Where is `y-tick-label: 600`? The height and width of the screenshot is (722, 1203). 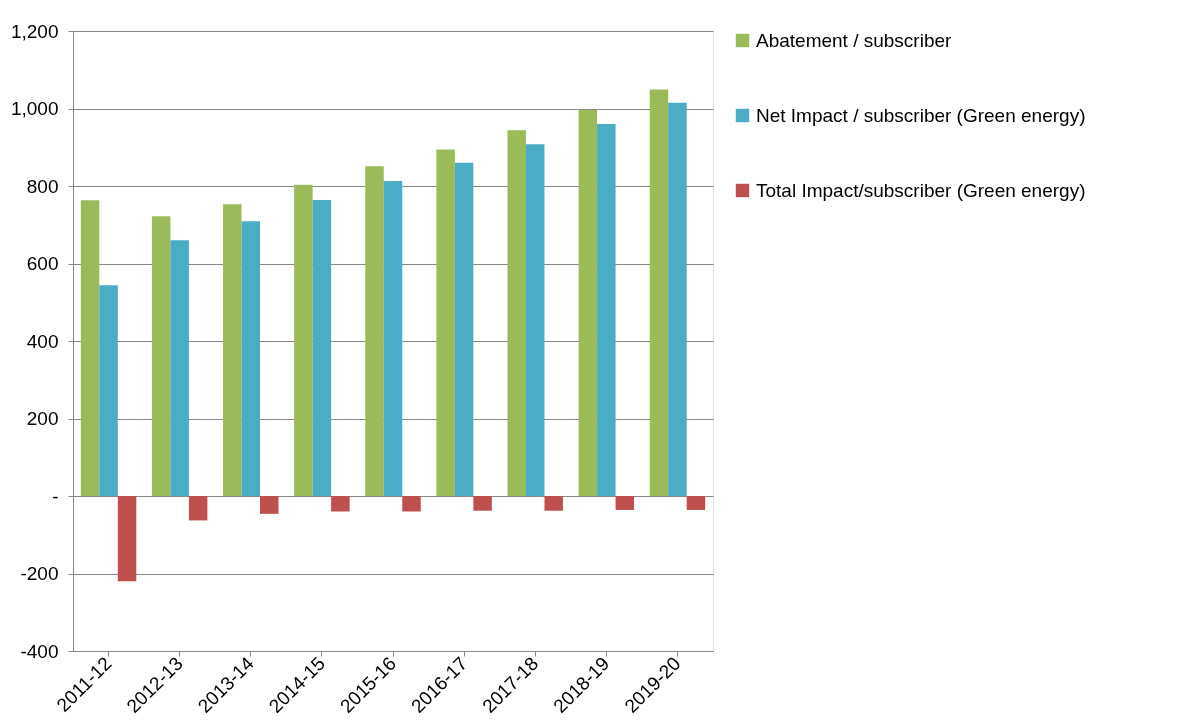 y-tick-label: 600 is located at coordinates (42, 263).